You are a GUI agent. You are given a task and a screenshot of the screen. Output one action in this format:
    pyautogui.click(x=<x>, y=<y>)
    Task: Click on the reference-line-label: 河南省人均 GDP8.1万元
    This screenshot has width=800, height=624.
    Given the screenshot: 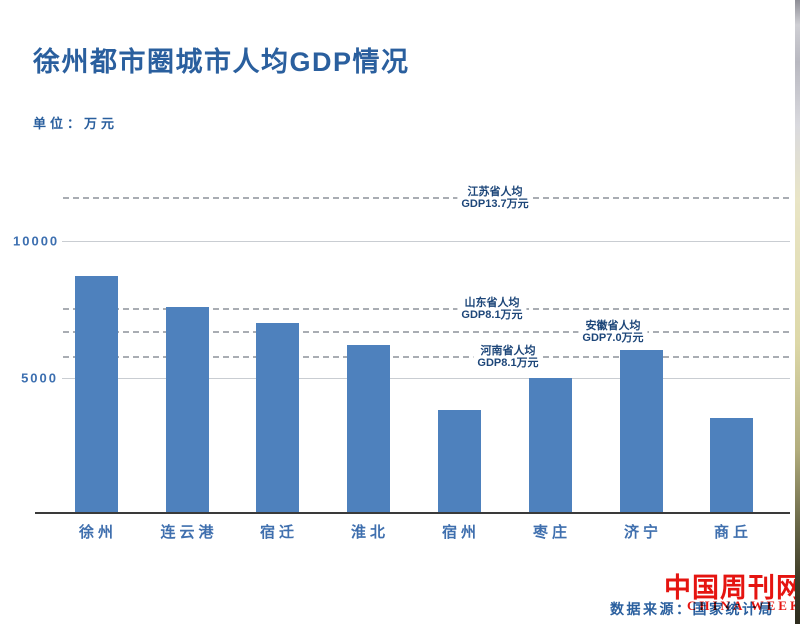 What is the action you would take?
    pyautogui.click(x=508, y=356)
    